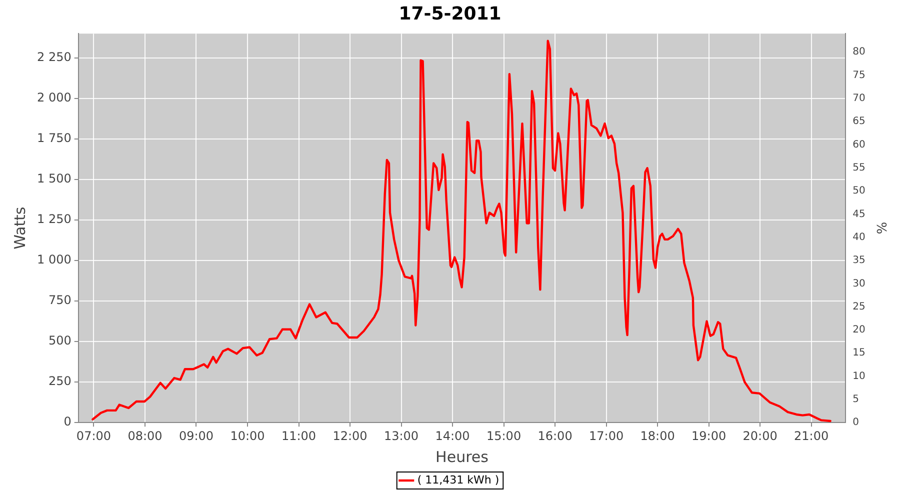 This screenshot has height=500, width=900. What do you see at coordinates (19, 228) in the screenshot?
I see `y-axis-title: Watts` at bounding box center [19, 228].